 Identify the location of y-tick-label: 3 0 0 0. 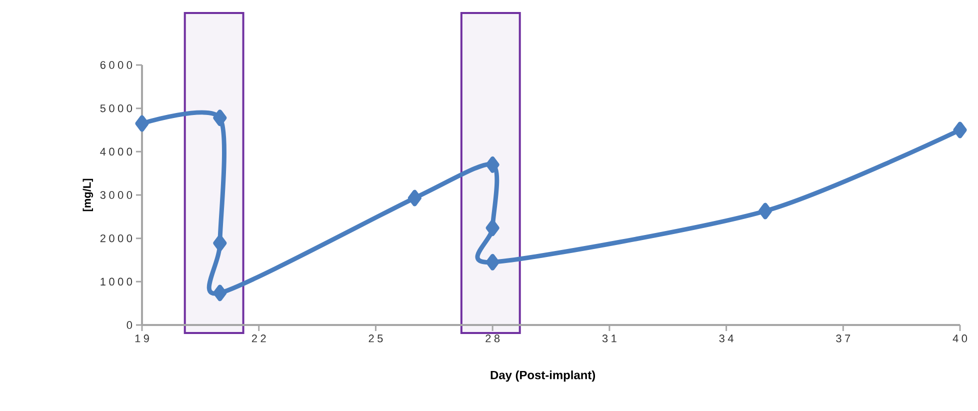
(116, 195).